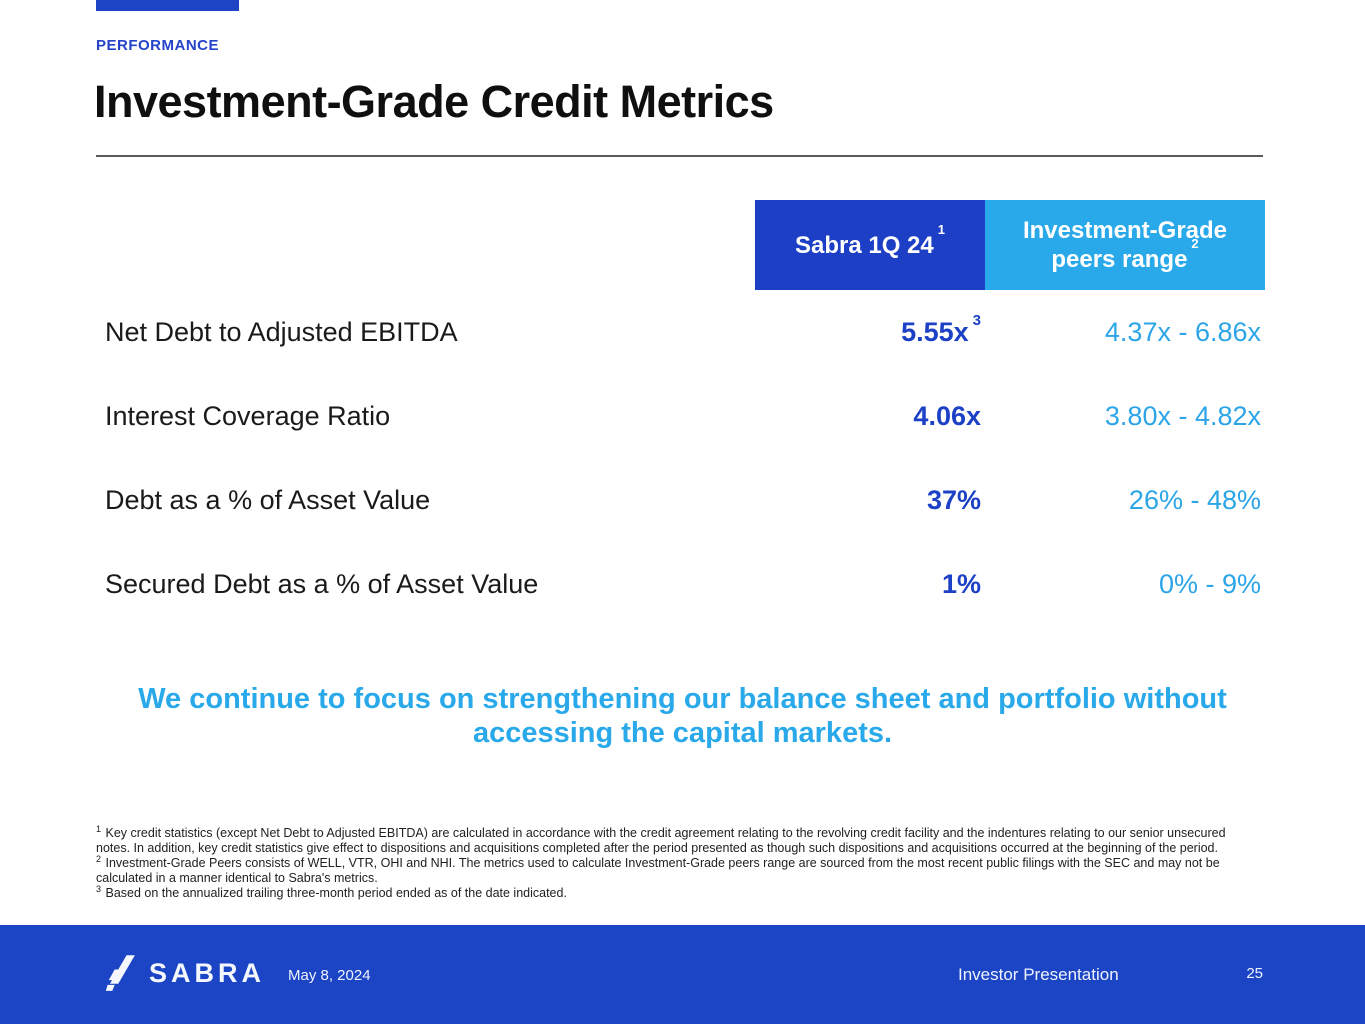 Image resolution: width=1365 pixels, height=1024 pixels. I want to click on column-header-sabra: Sabra 1Q 241, so click(870, 245).